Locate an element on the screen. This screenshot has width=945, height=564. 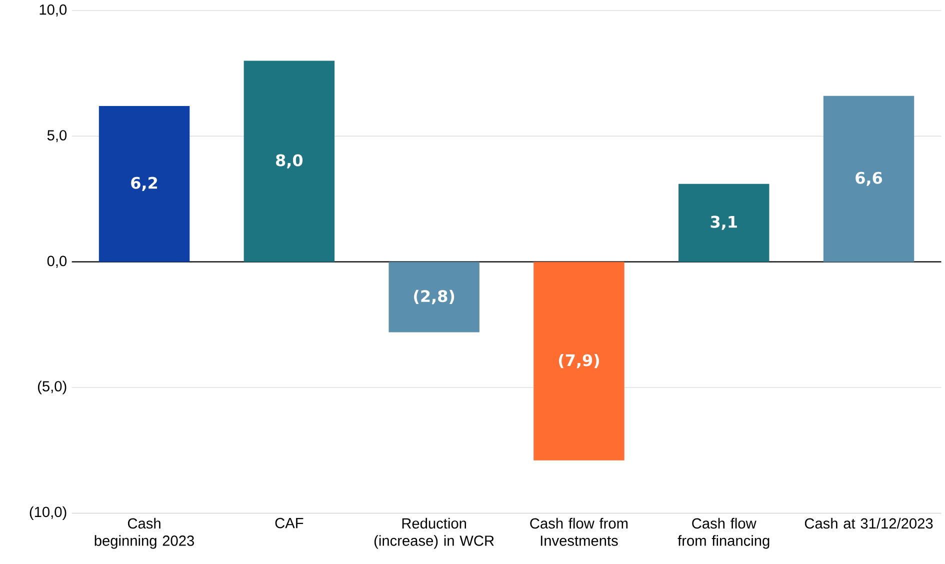
data-label: (2,8) is located at coordinates (434, 297).